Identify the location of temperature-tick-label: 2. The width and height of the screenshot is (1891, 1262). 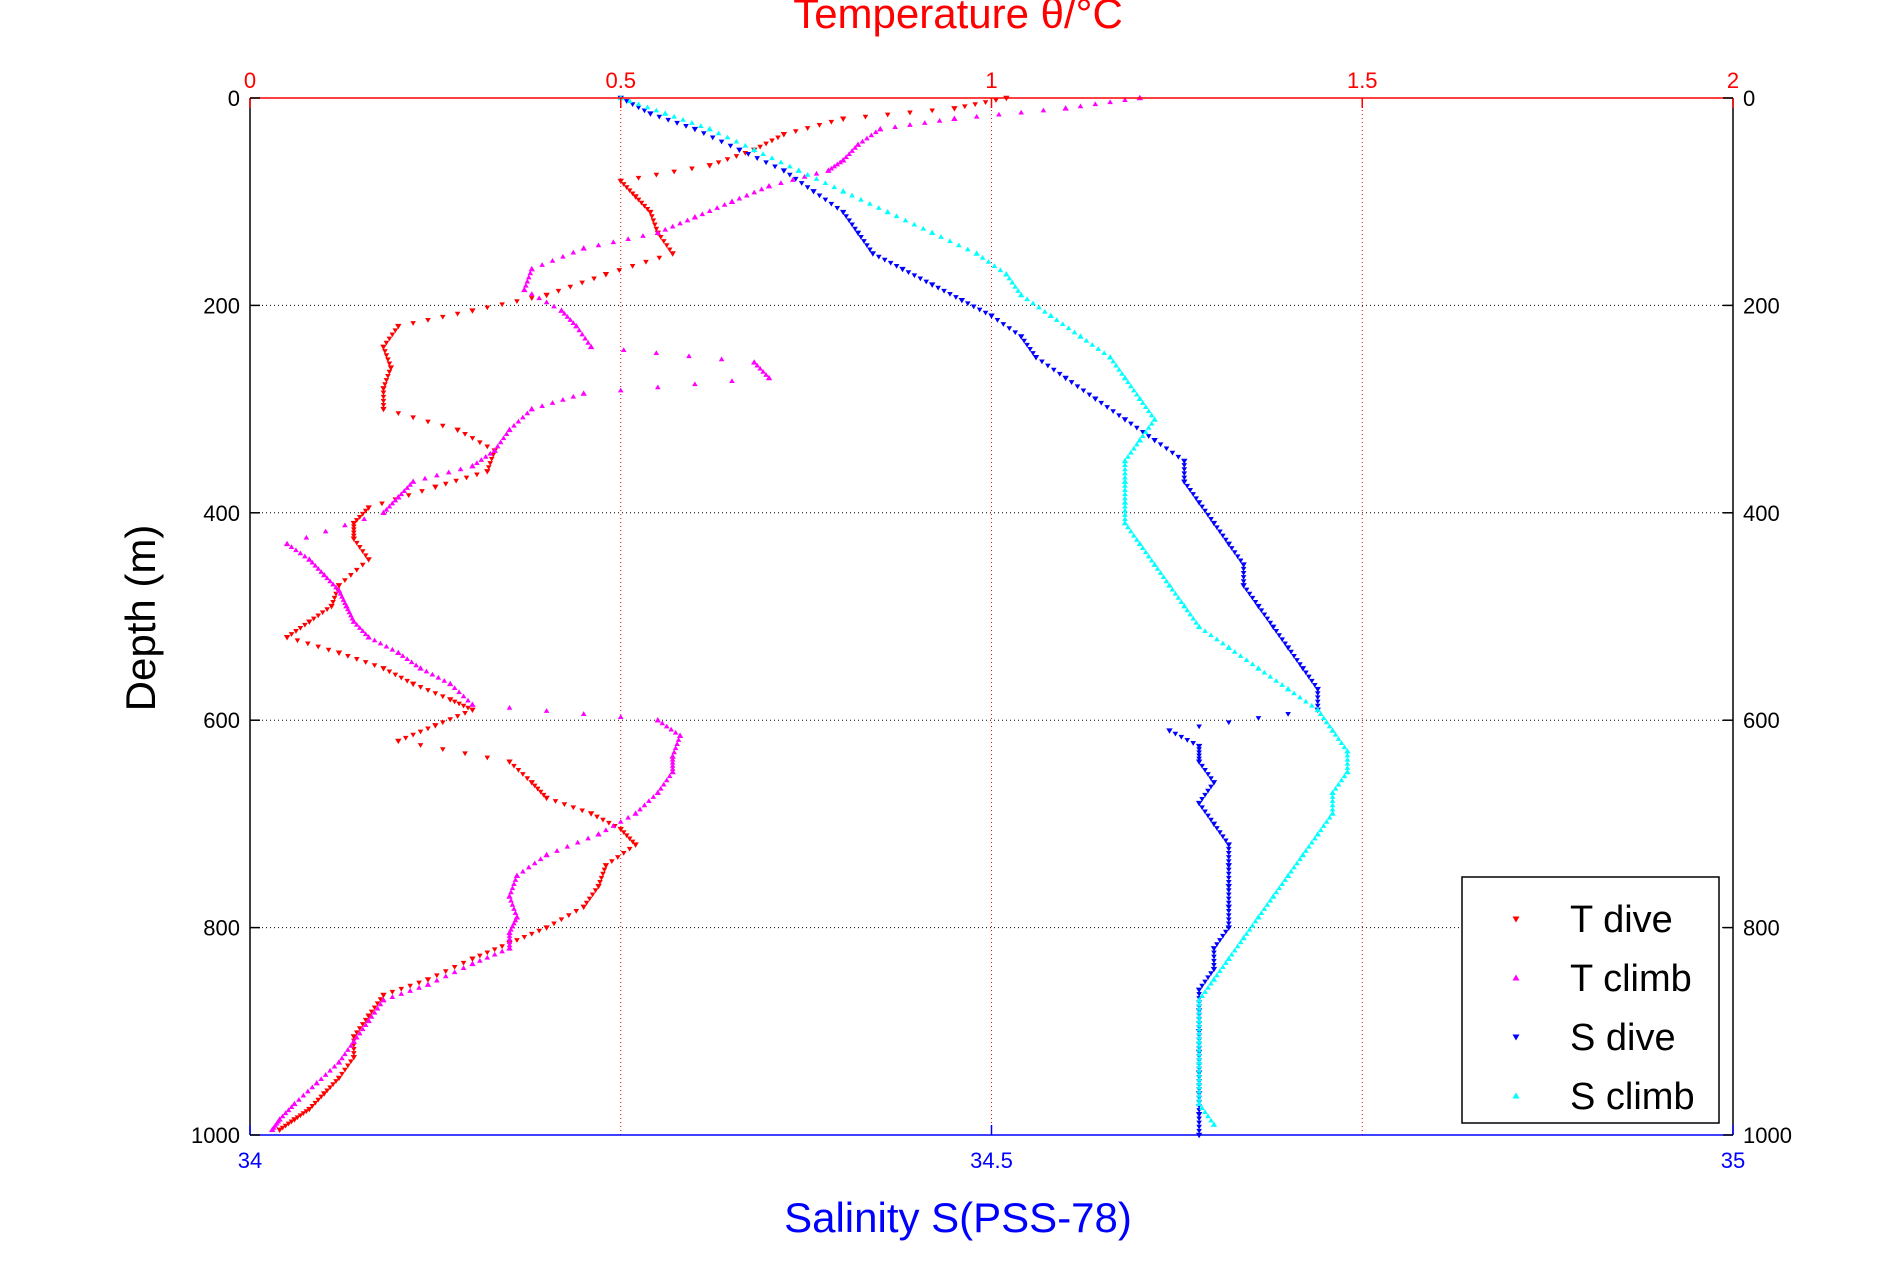
(1733, 80).